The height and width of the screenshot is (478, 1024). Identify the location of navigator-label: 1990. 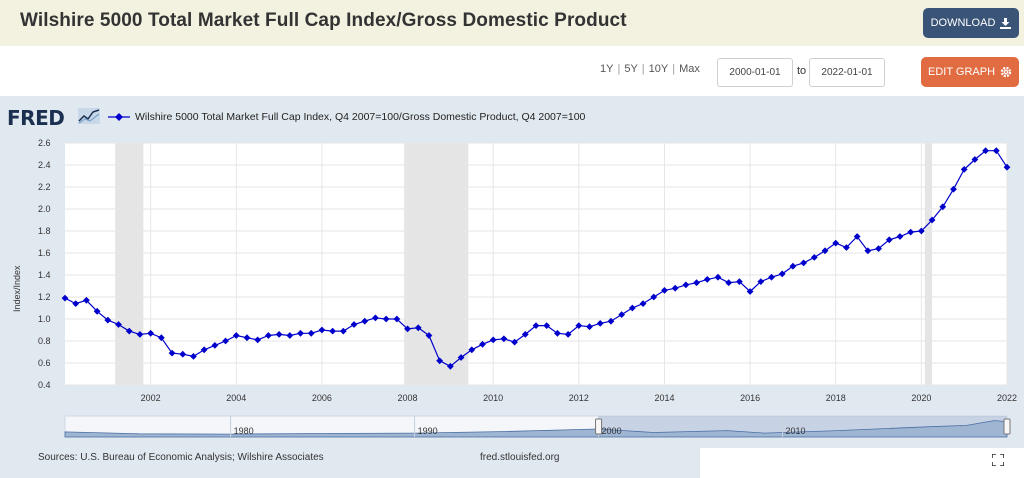
(428, 431).